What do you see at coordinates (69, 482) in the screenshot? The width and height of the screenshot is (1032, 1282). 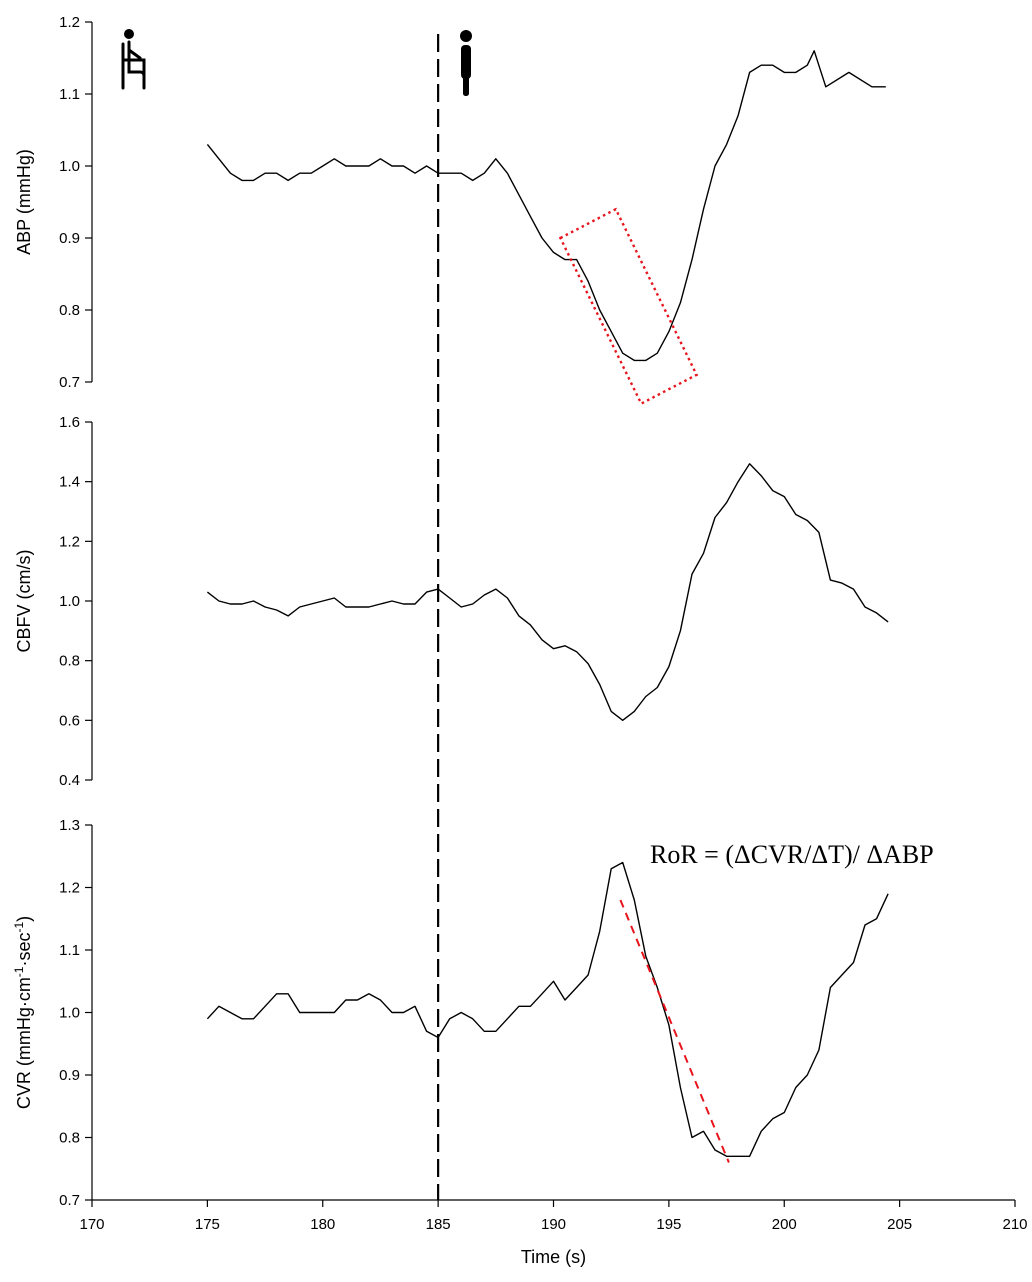 I see `y-tick-label: 1.4` at bounding box center [69, 482].